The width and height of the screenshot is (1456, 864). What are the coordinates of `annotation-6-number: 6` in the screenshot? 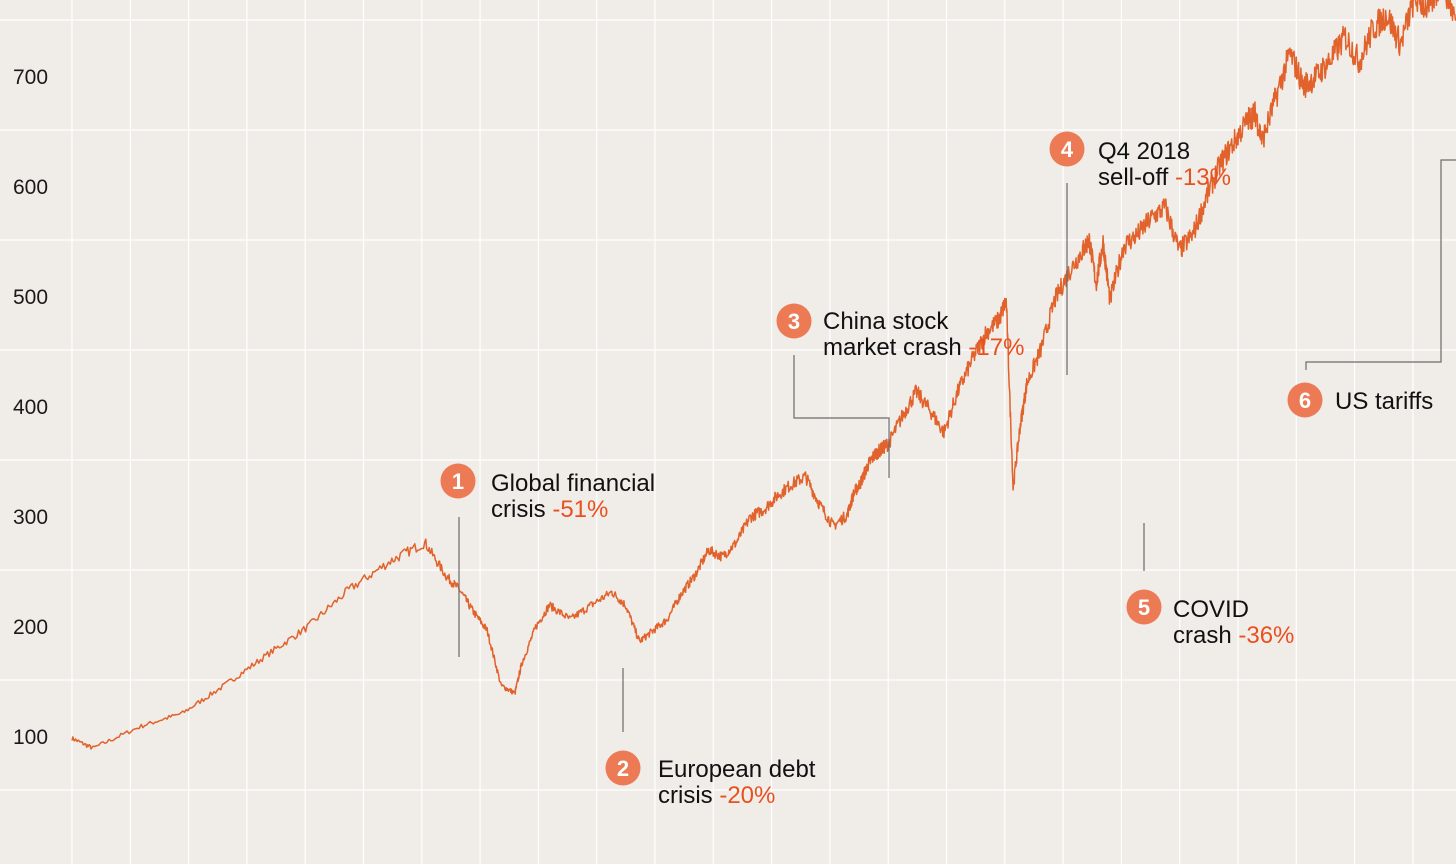 It's located at (1305, 400).